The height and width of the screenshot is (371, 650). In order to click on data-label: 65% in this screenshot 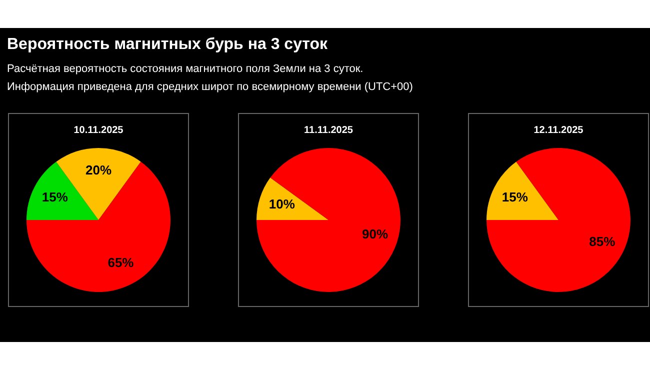, I will do `click(121, 262)`.